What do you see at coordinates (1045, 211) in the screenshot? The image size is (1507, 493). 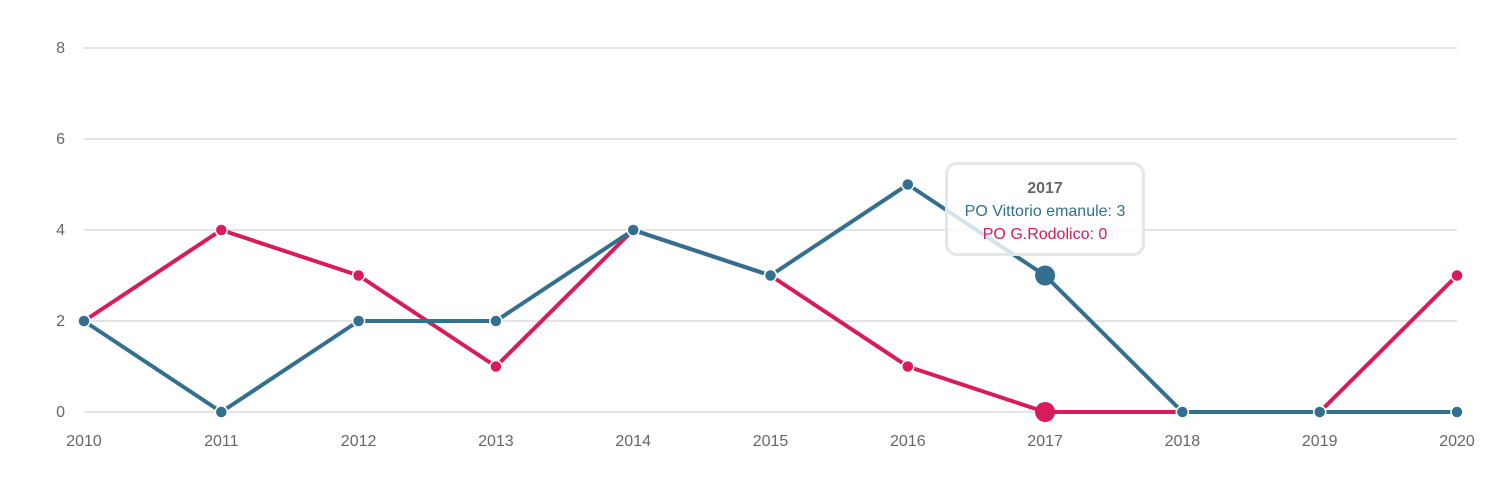 I see `tooltip-line-vittorio: PO Vittorio emanule: 3` at bounding box center [1045, 211].